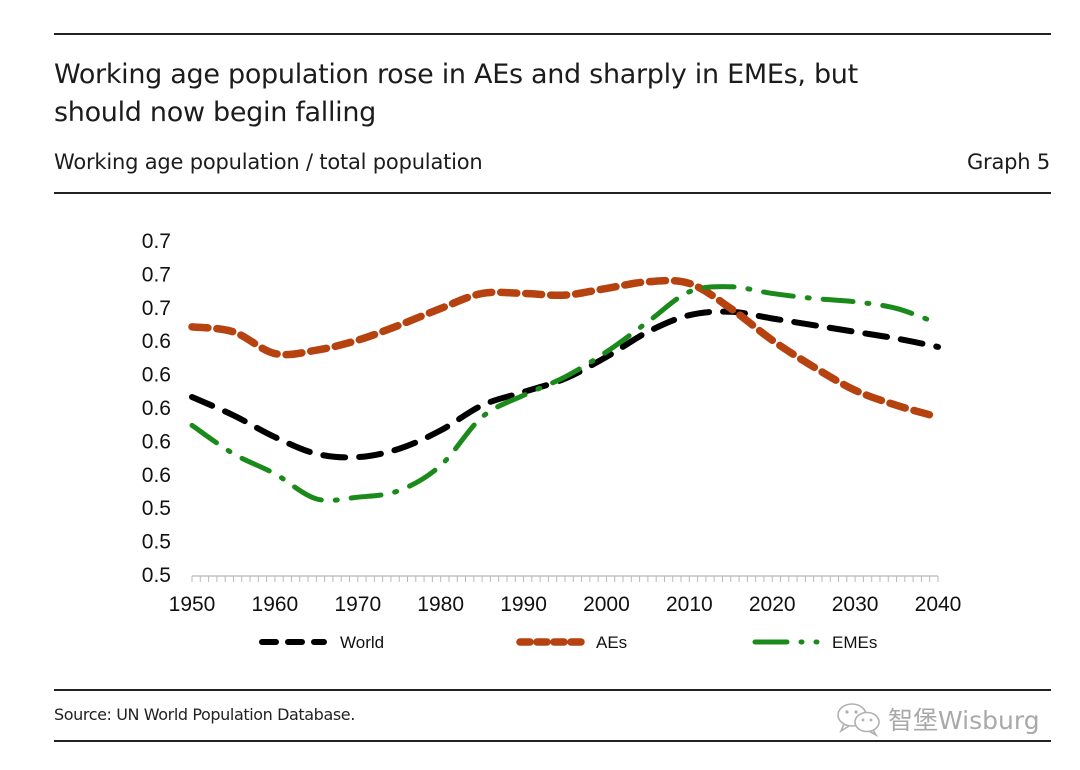 The height and width of the screenshot is (770, 1080). Describe the element at coordinates (440, 604) in the screenshot. I see `x-tick-label: 1980` at that location.